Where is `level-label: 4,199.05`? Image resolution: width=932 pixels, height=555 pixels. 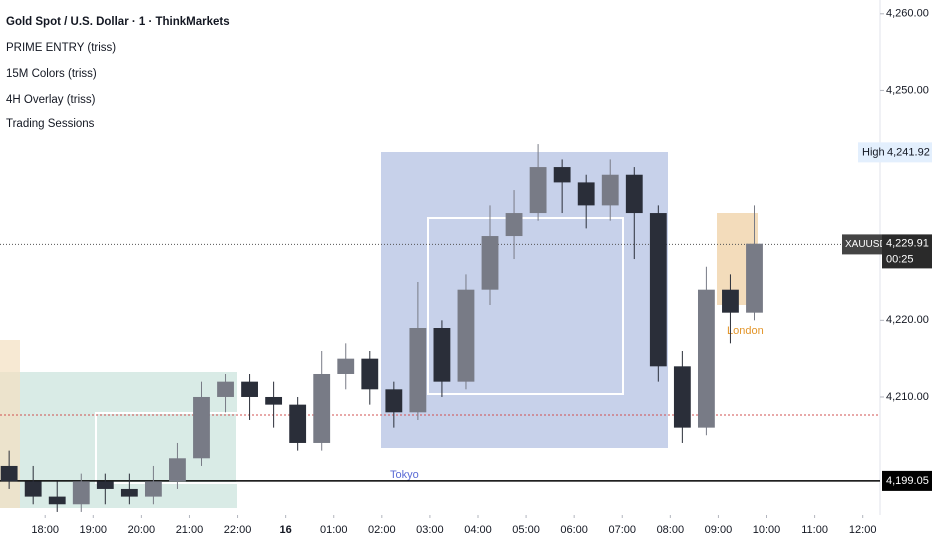 level-label: 4,199.05 is located at coordinates (907, 481).